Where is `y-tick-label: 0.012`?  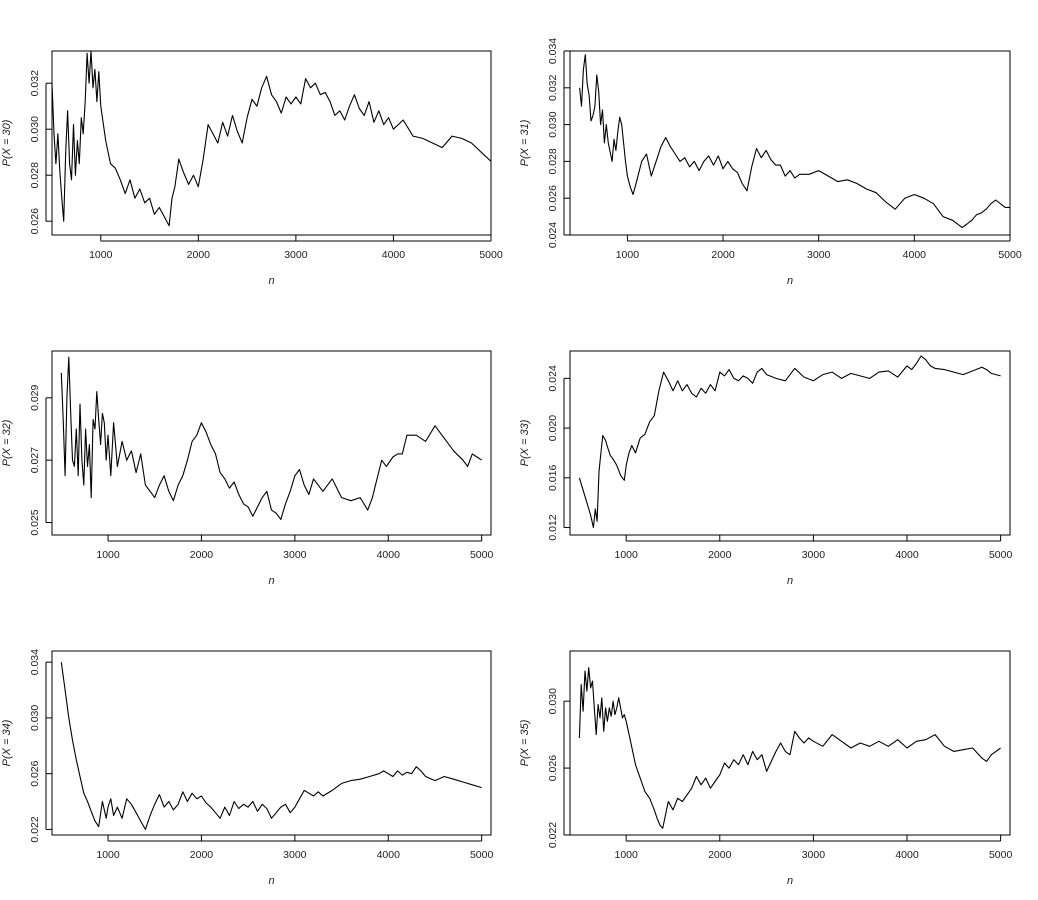 y-tick-label: 0.012 is located at coordinates (553, 527).